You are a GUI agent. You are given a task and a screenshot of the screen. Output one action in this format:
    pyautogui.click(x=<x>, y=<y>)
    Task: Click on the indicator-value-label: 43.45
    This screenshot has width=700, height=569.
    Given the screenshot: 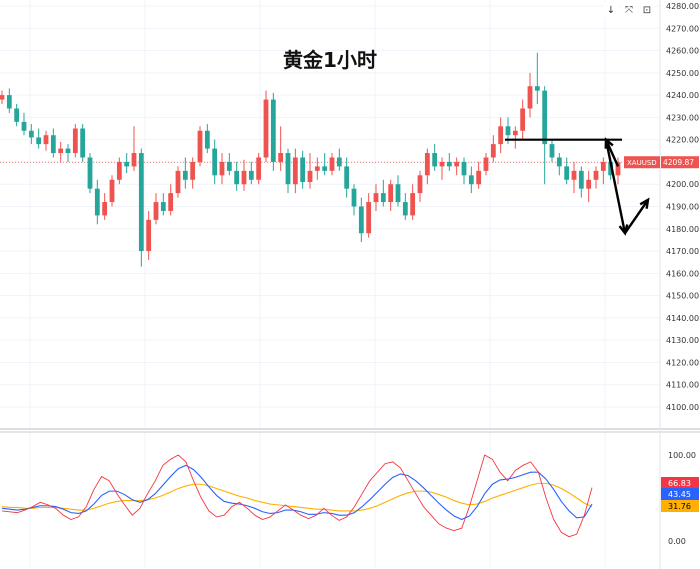 What is the action you would take?
    pyautogui.click(x=679, y=494)
    